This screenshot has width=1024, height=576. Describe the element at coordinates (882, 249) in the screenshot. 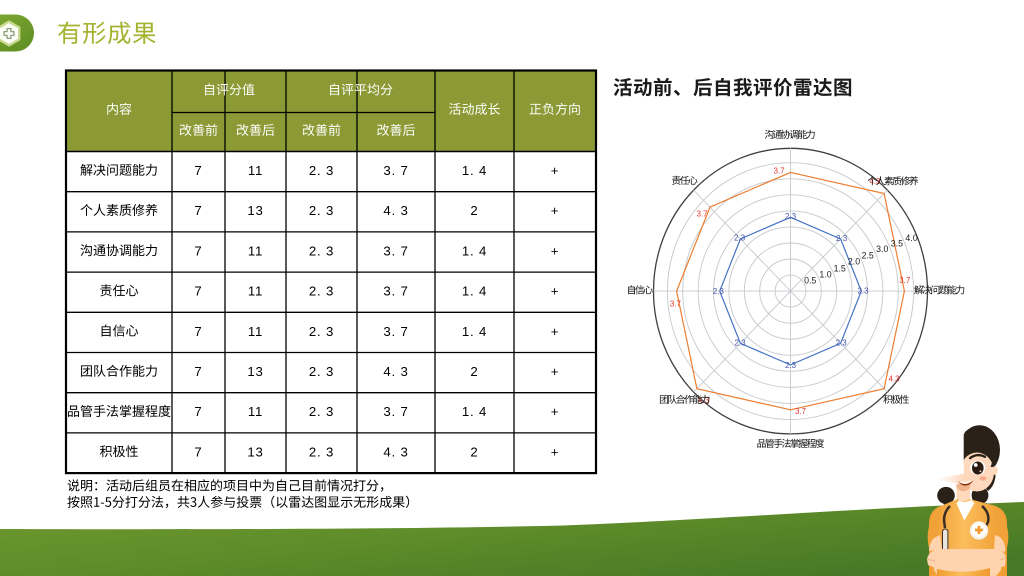

I see `svg-text: 3.0` at that location.